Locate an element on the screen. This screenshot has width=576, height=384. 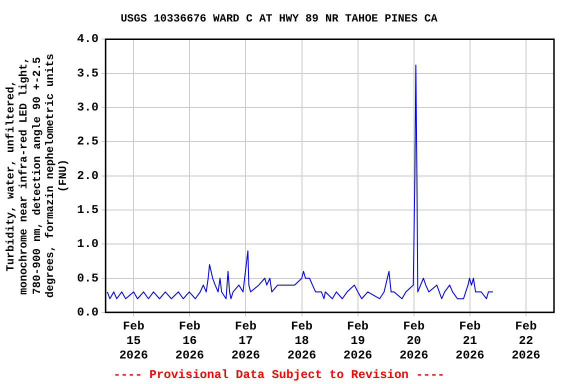
y-tick-label: 3.5 is located at coordinates (87, 73).